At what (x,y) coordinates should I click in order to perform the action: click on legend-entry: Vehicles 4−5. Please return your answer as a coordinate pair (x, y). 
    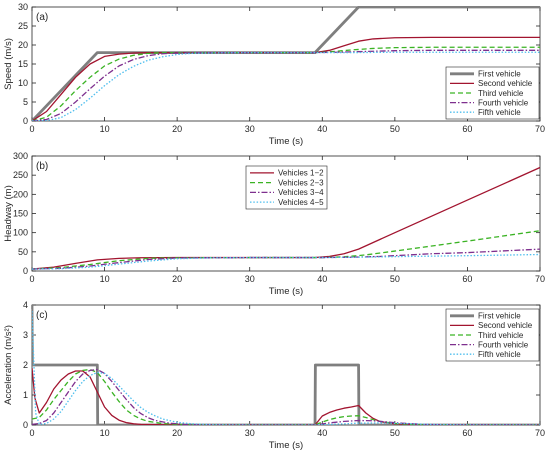
    Looking at the image, I should click on (301, 202).